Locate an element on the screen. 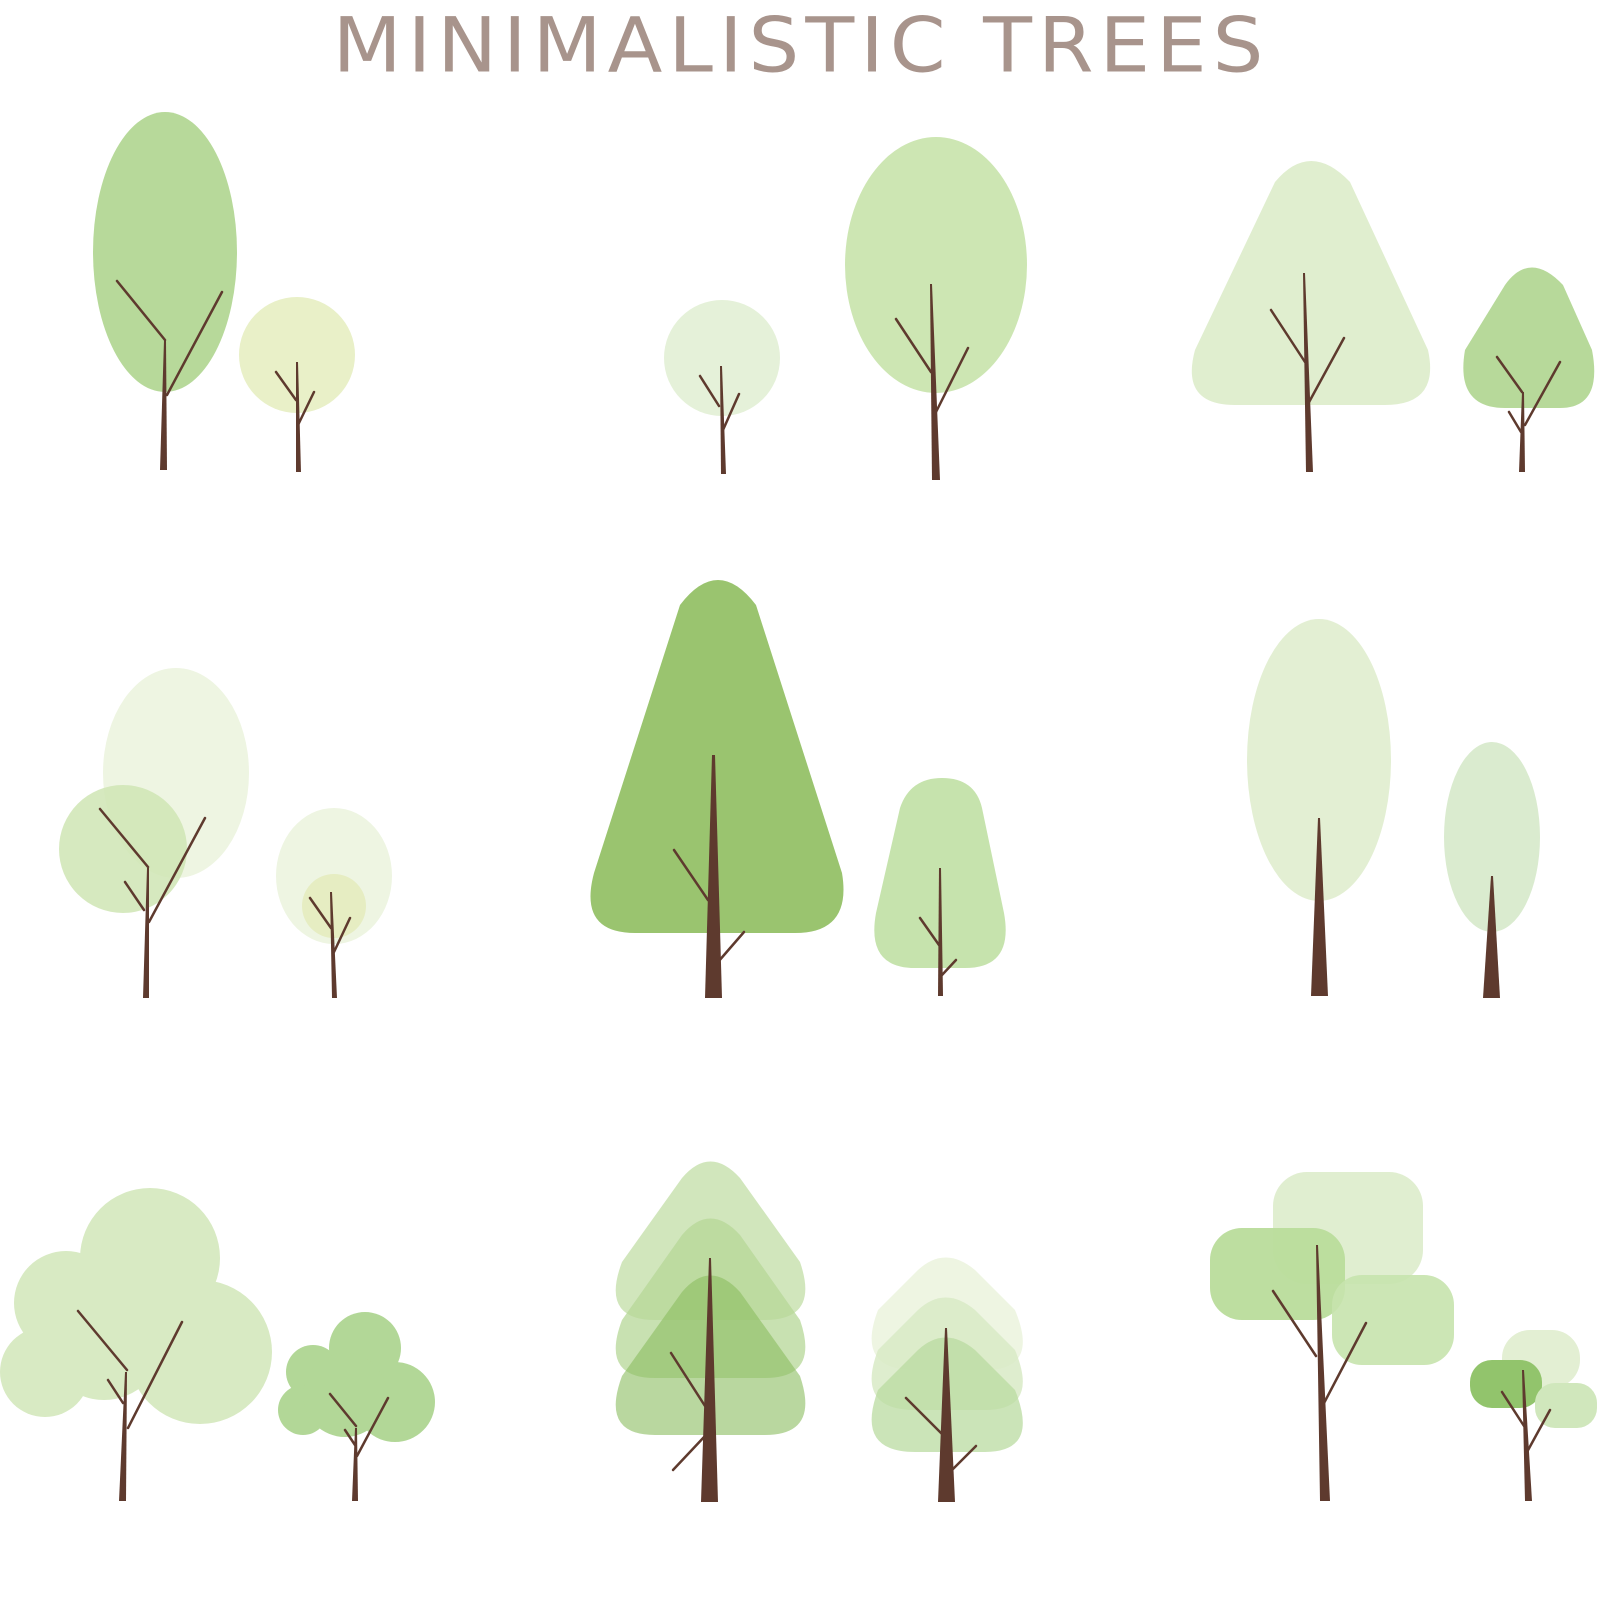 The image size is (1602, 1601). tree-stacked-triangles is located at coordinates (710, 1331).